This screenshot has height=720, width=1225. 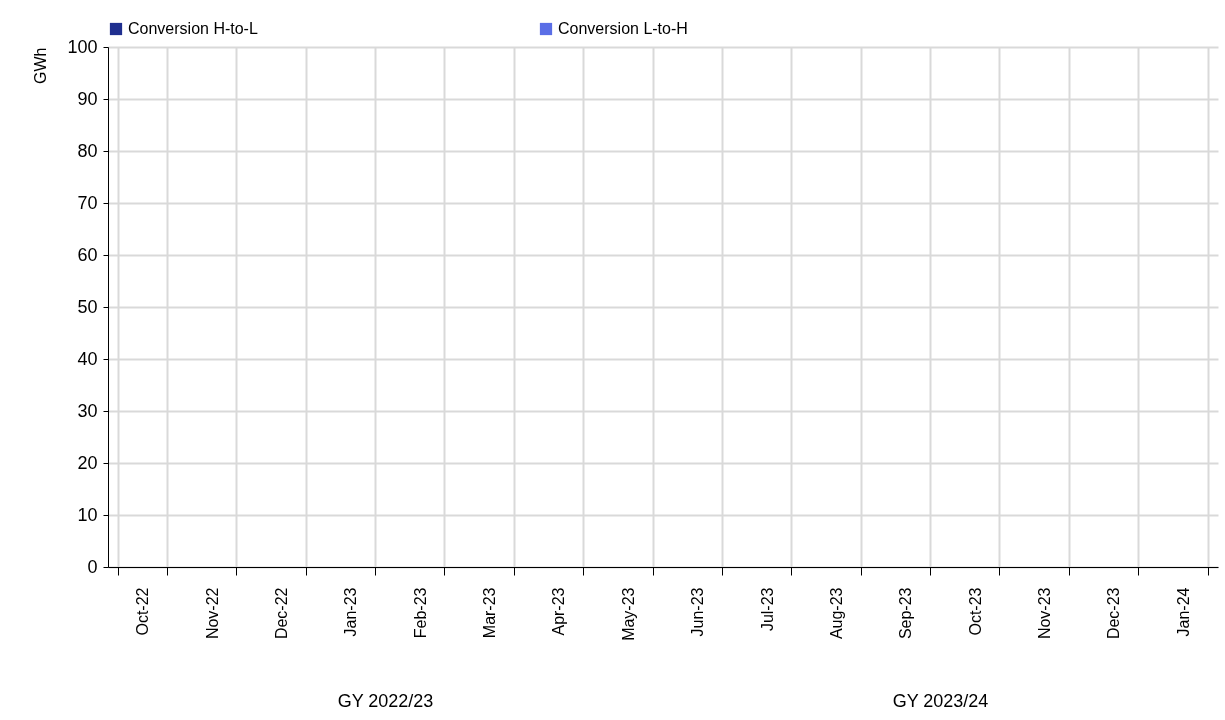 I want to click on y-tick-label: 70, so click(x=87, y=202).